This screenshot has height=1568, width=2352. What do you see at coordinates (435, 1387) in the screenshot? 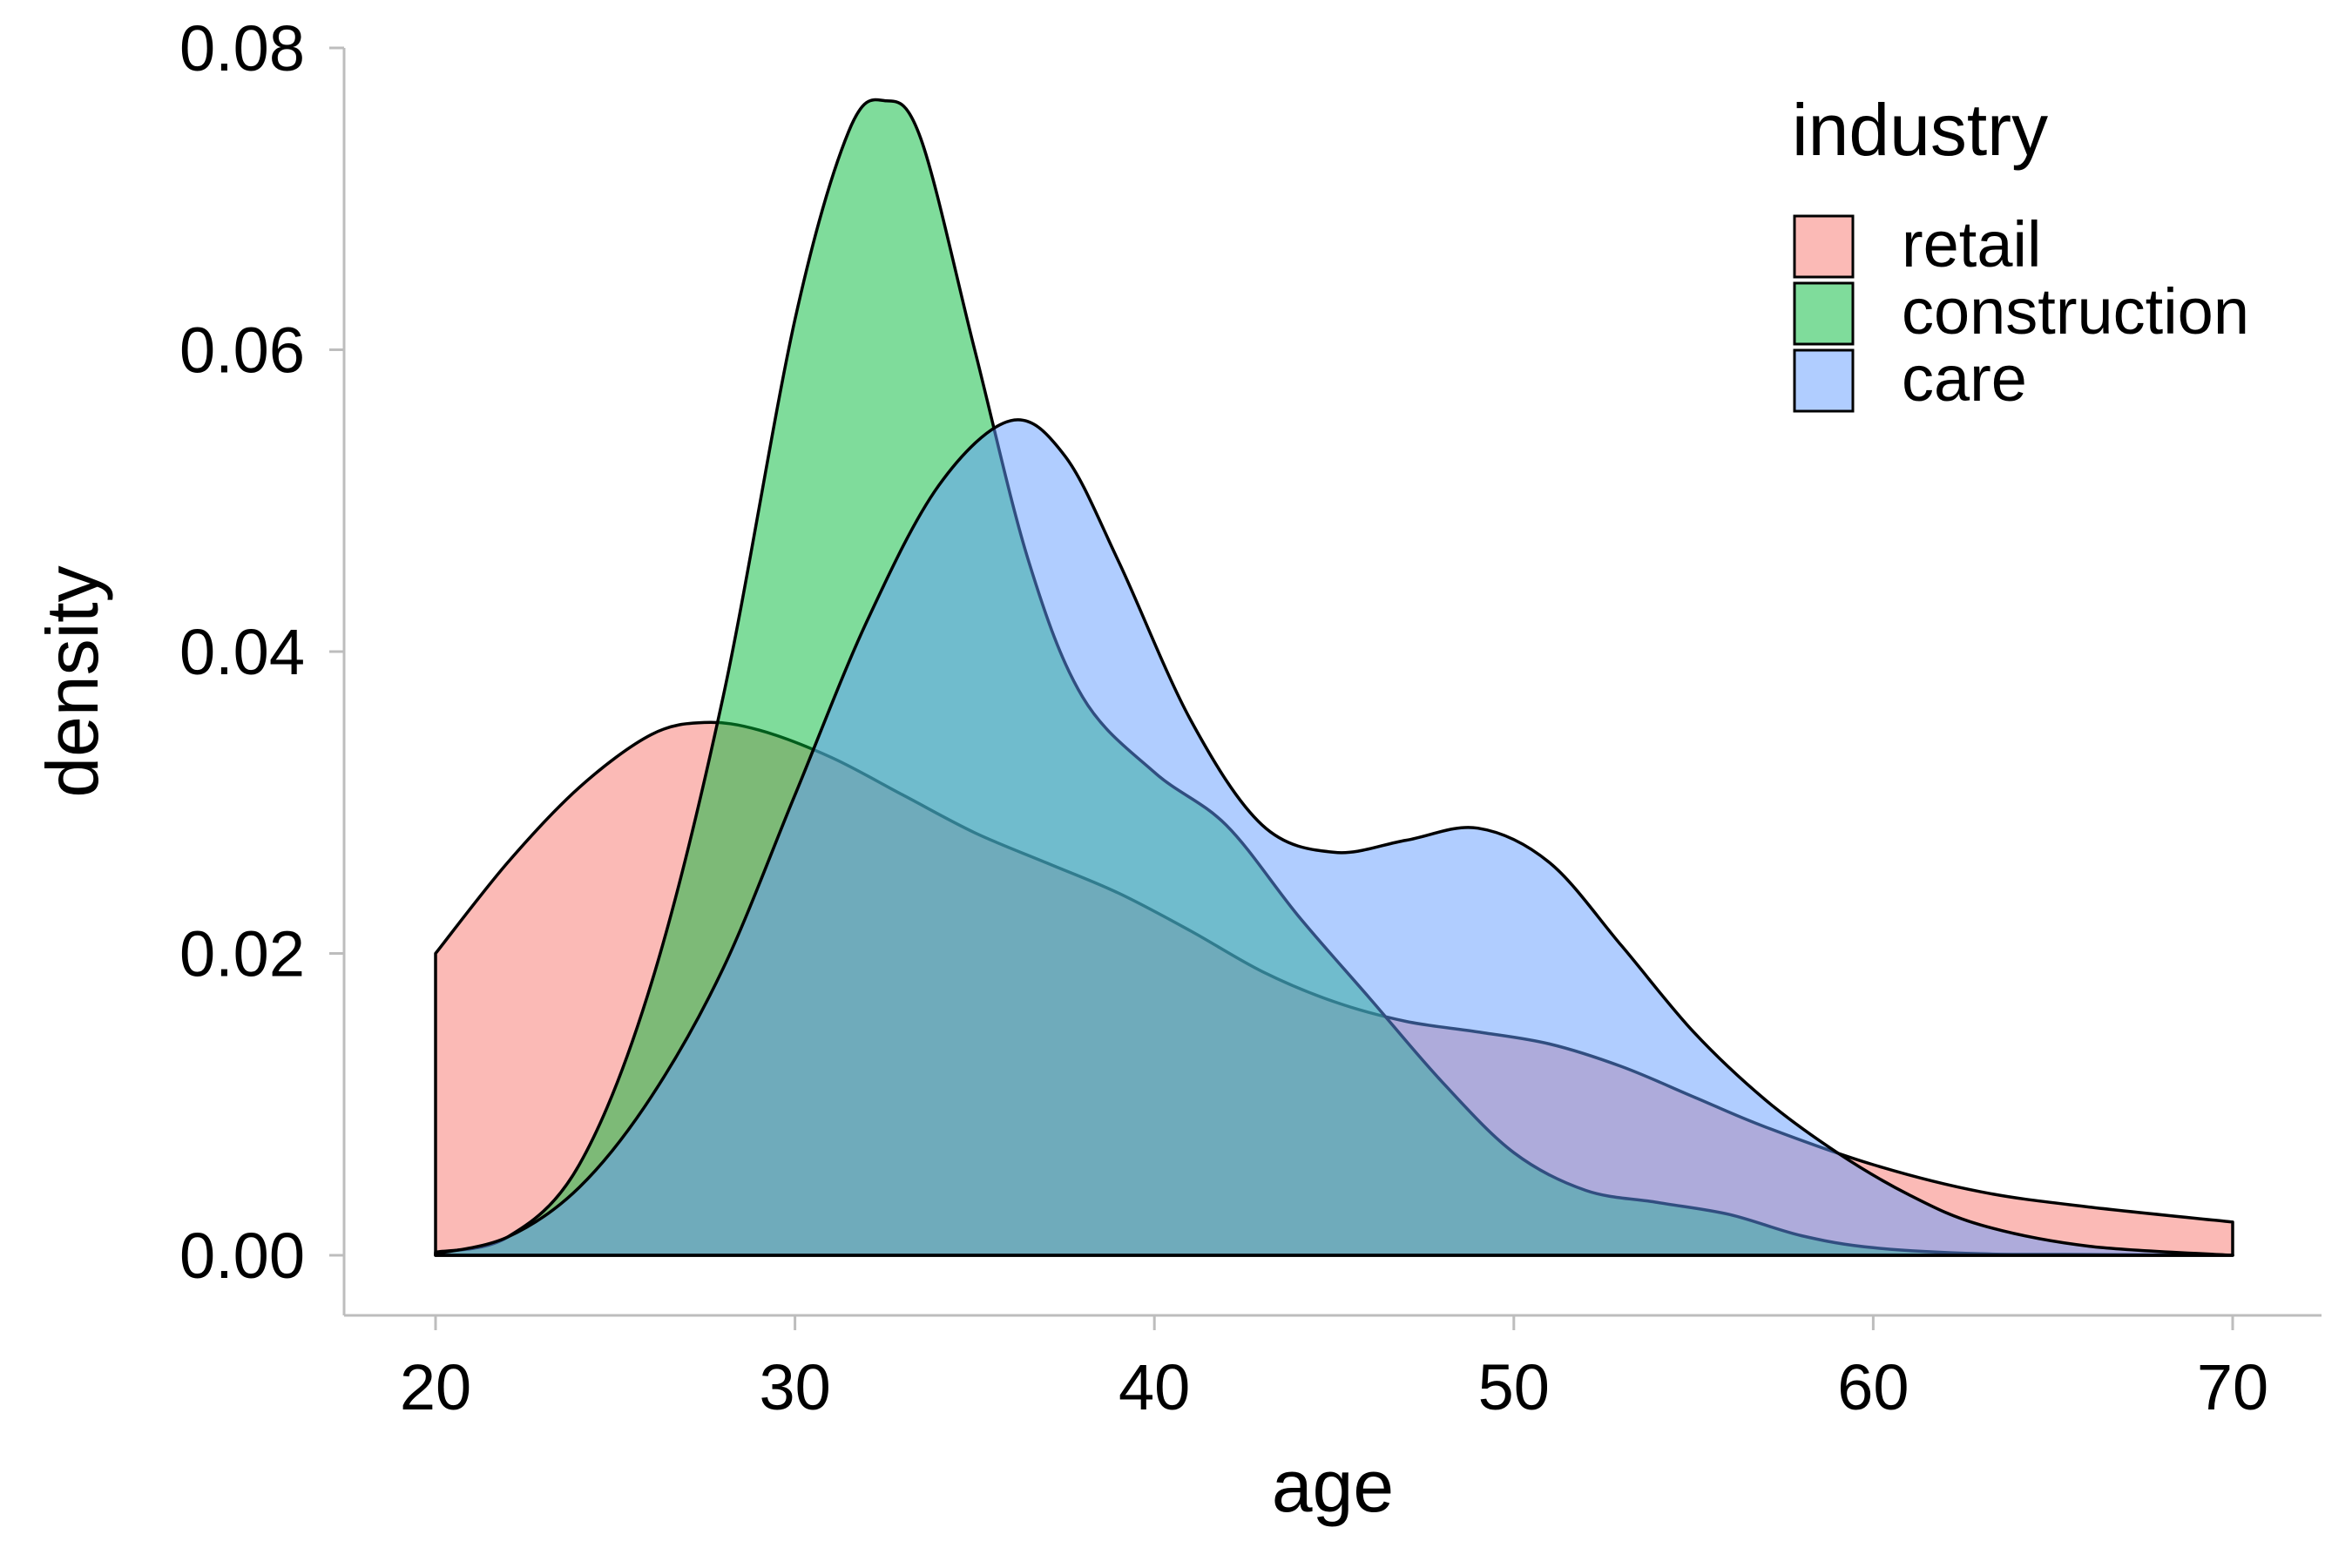
I see `x-tick-label: 20` at bounding box center [435, 1387].